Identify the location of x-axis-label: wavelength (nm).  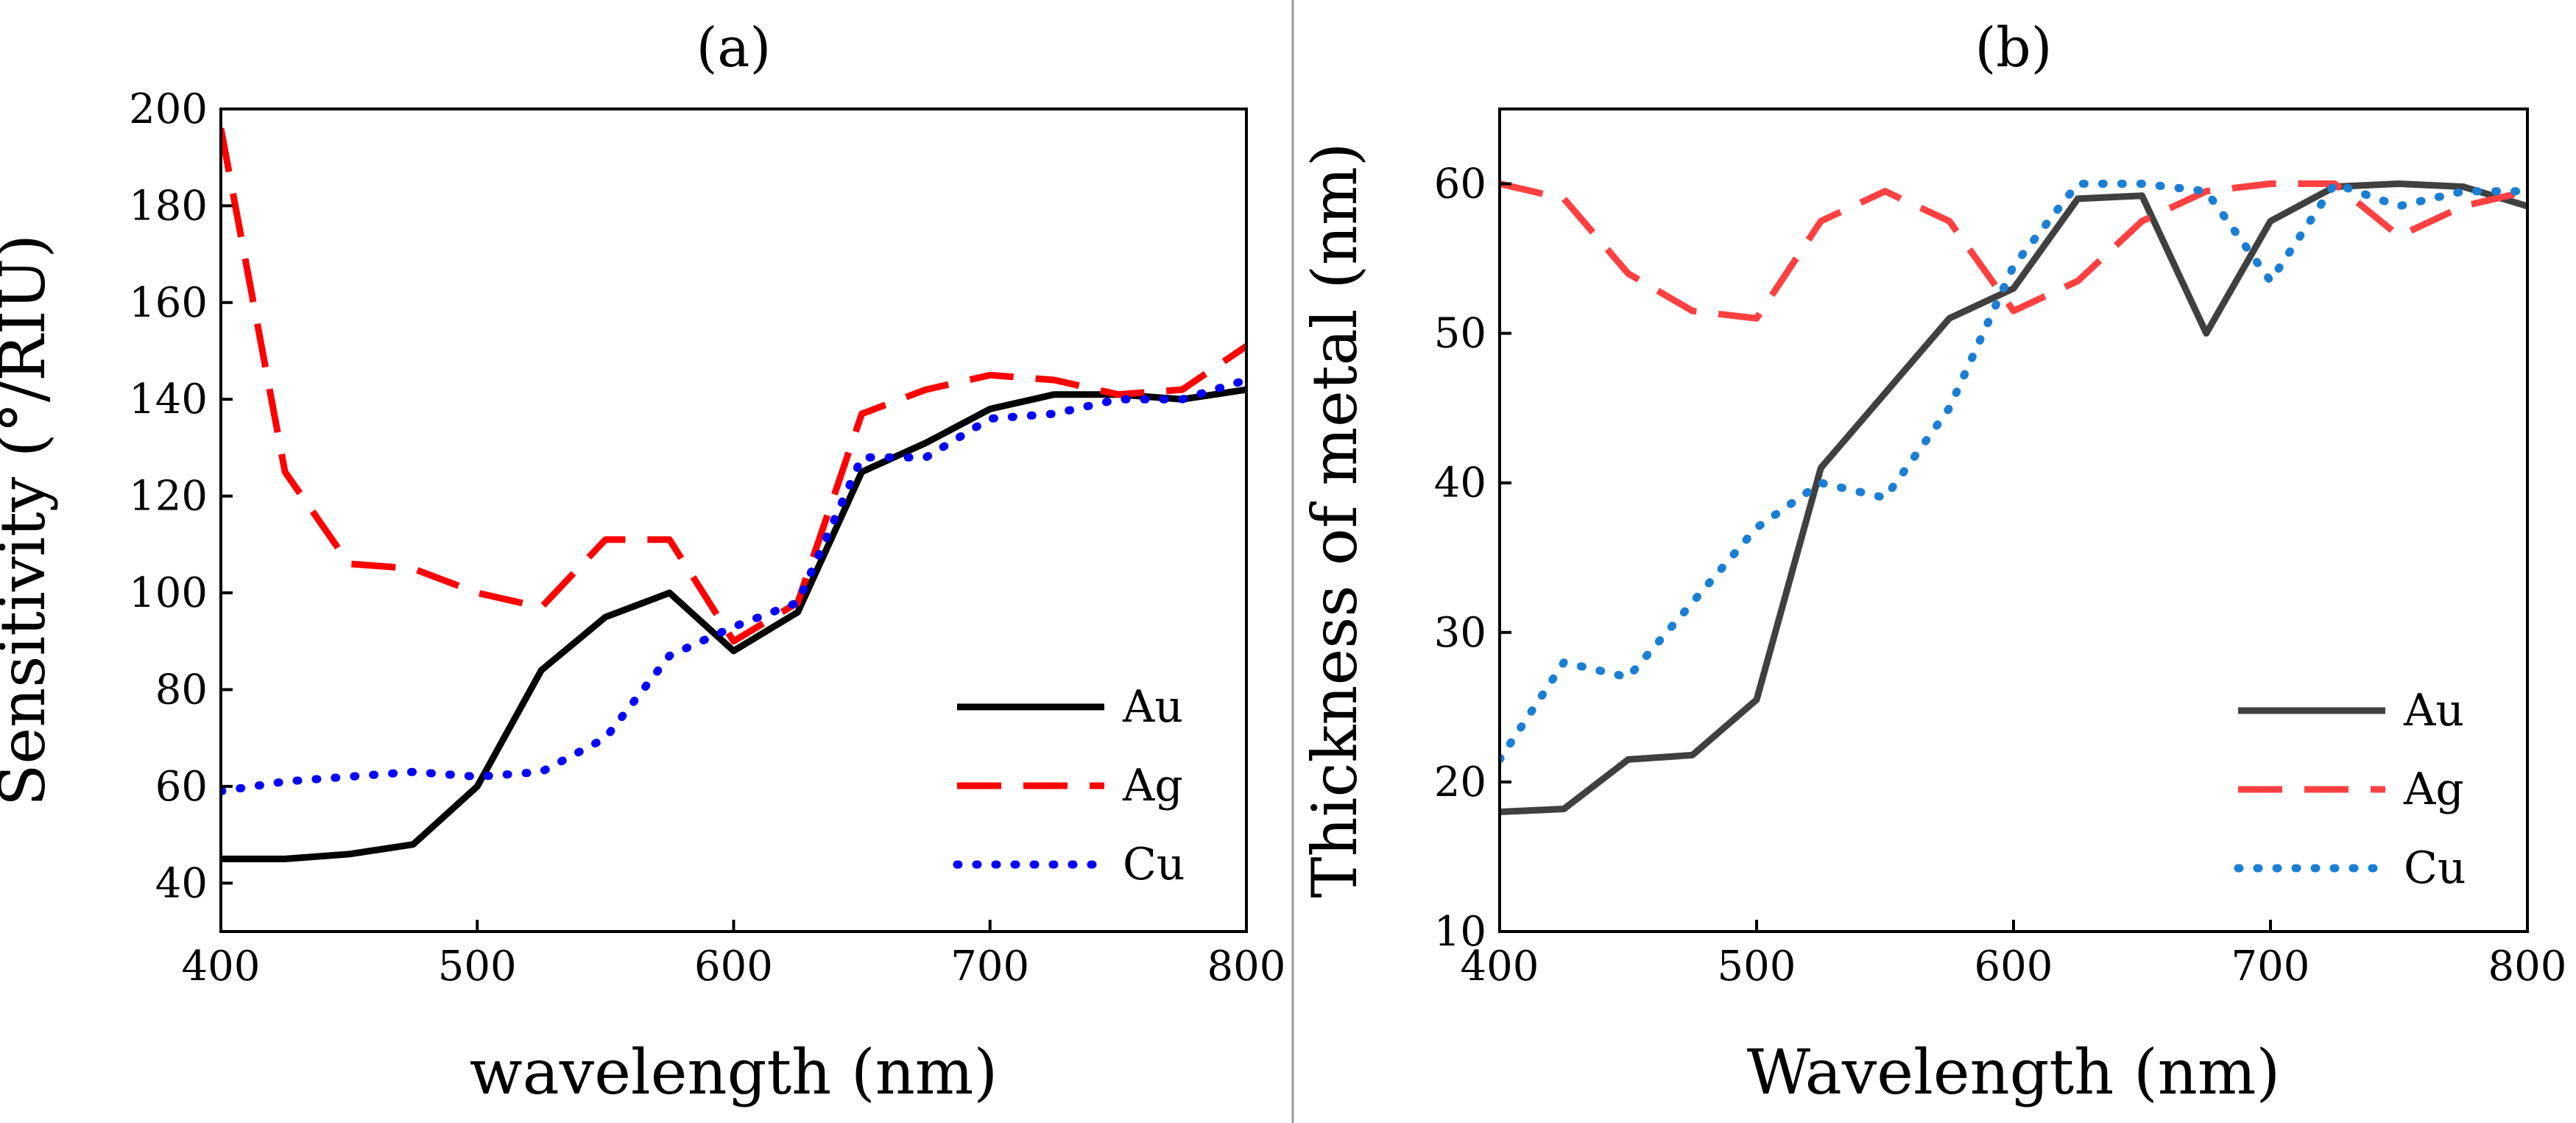
(734, 1072).